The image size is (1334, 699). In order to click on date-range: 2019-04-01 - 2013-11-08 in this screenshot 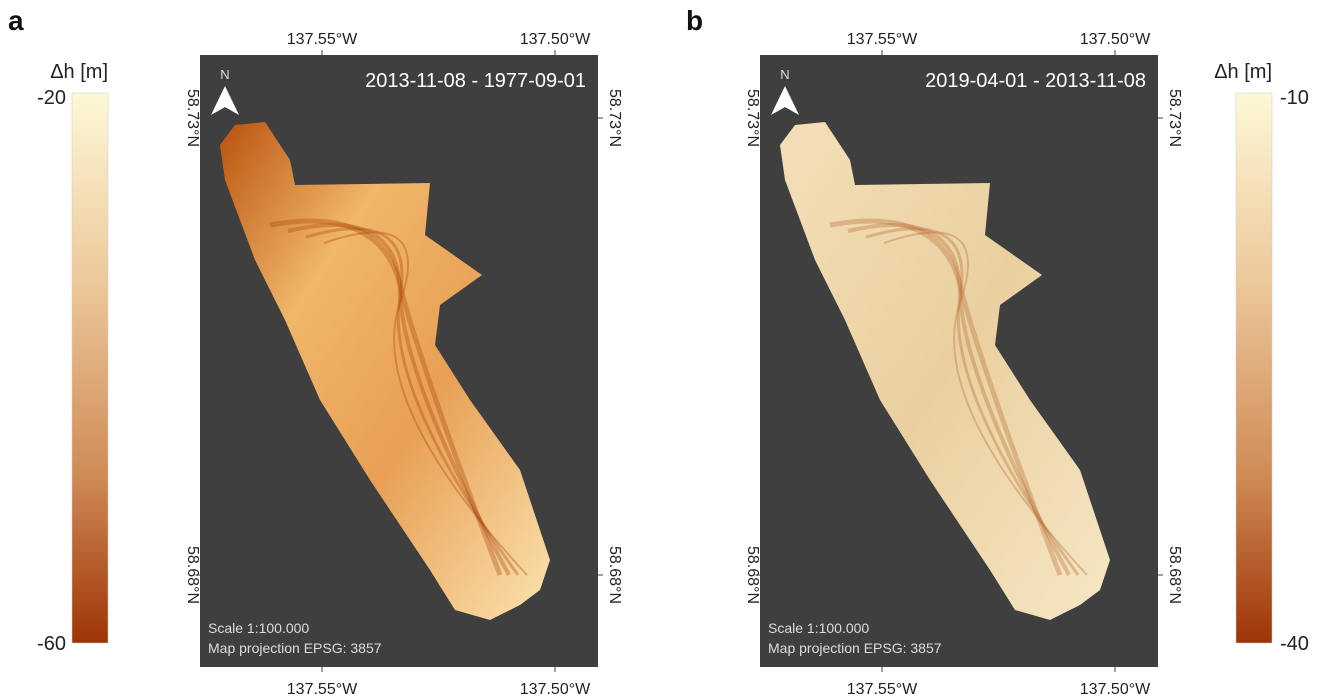, I will do `click(1035, 81)`.